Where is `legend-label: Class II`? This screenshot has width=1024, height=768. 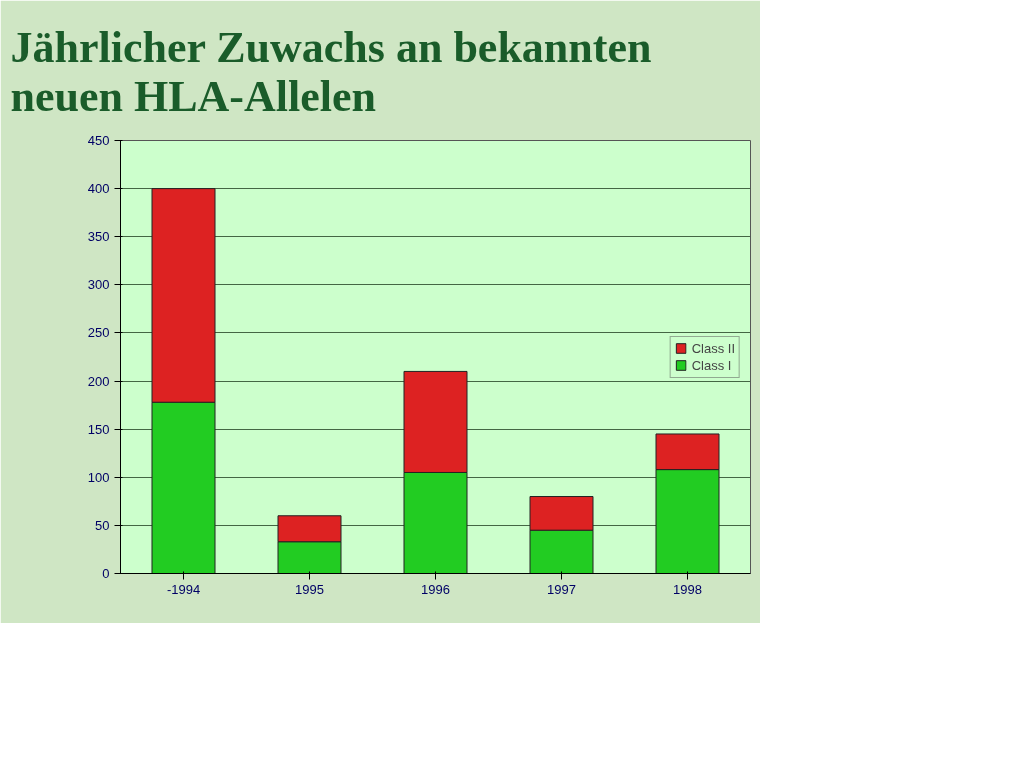 legend-label: Class II is located at coordinates (713, 348).